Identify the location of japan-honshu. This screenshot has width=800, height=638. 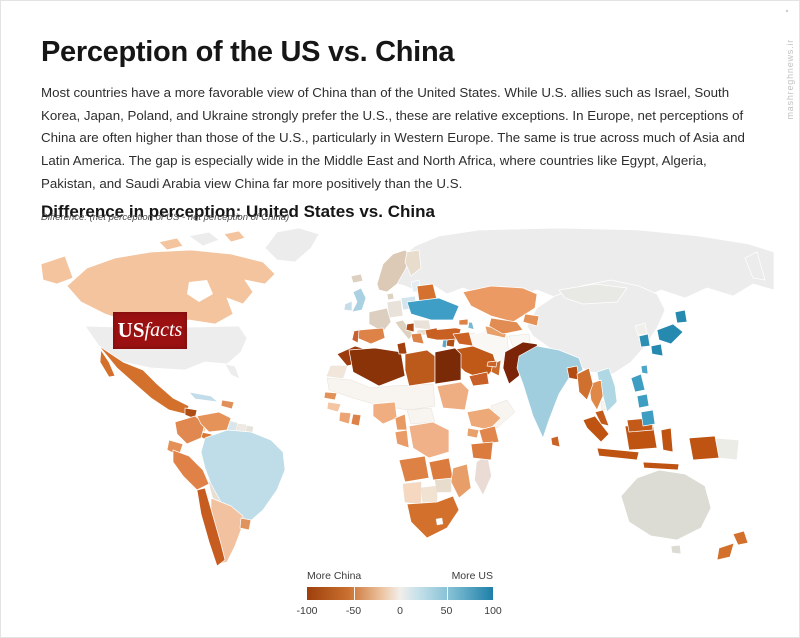
(670, 334).